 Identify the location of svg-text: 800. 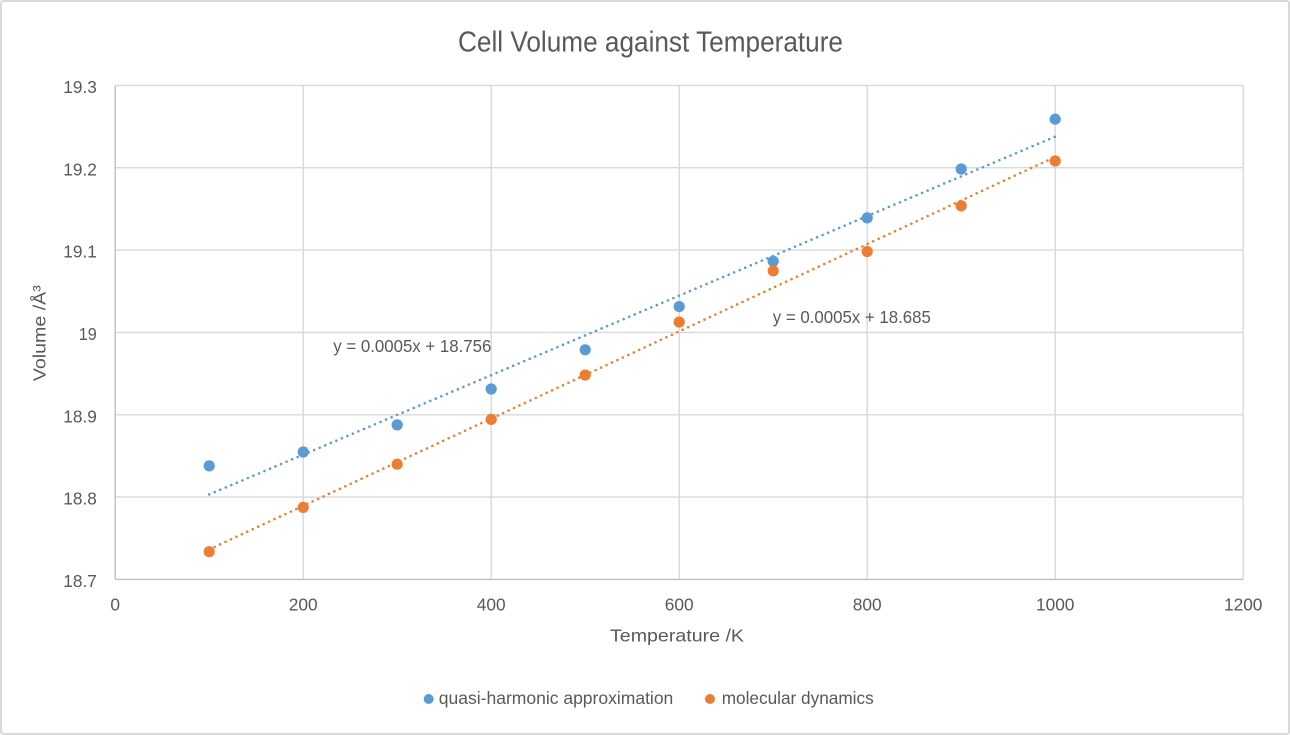
(867, 605).